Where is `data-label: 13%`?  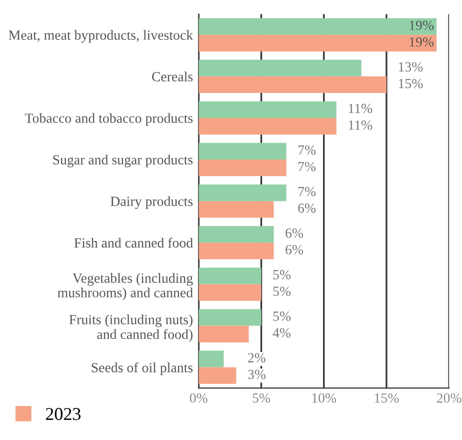 data-label: 13% is located at coordinates (410, 67).